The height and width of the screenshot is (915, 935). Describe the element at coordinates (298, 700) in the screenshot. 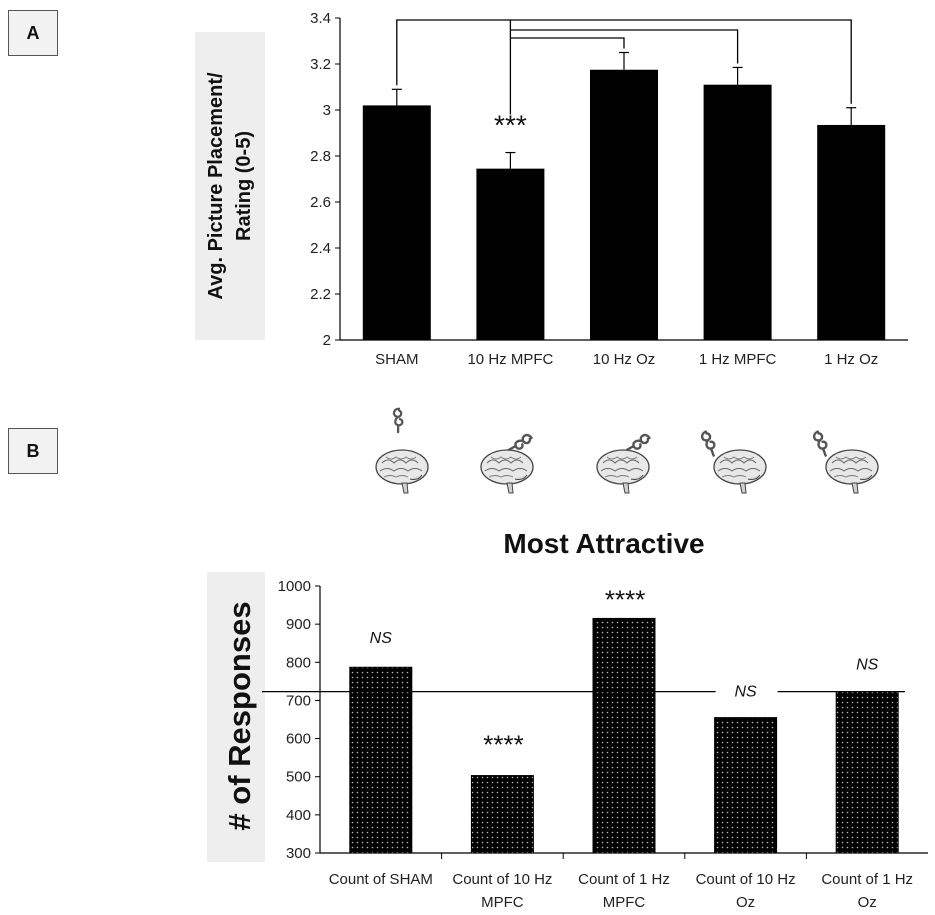

I see `chart-b-ytick-label: 700` at that location.